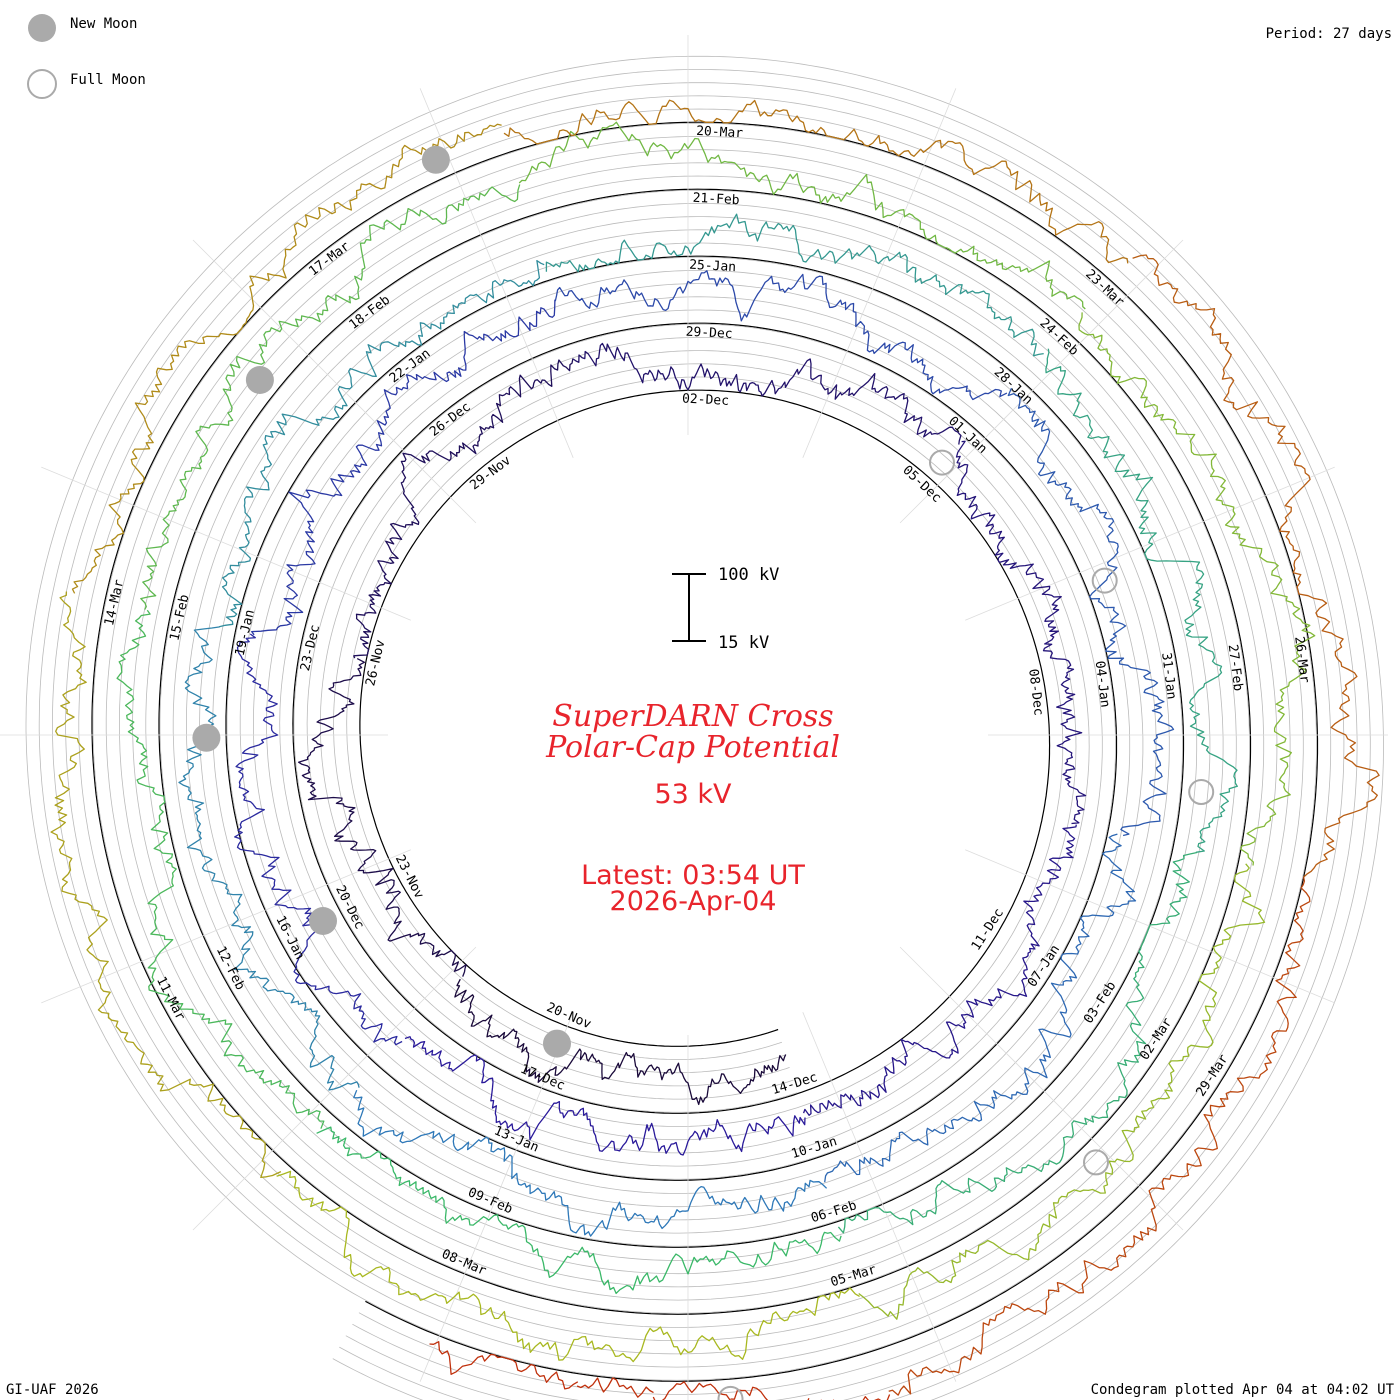 This screenshot has width=1400, height=1400. What do you see at coordinates (230, 968) in the screenshot?
I see `date-label: 12-Feb` at bounding box center [230, 968].